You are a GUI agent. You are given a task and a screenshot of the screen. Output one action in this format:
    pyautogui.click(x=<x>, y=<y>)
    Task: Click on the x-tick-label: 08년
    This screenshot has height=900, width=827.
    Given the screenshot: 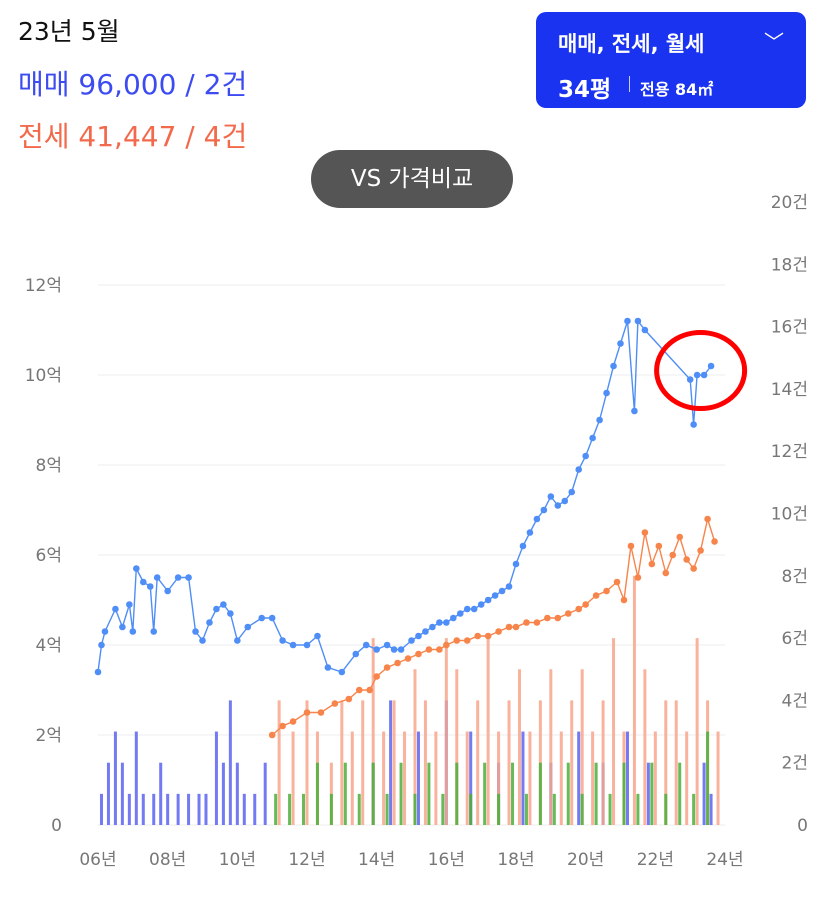 What is the action you would take?
    pyautogui.click(x=167, y=860)
    